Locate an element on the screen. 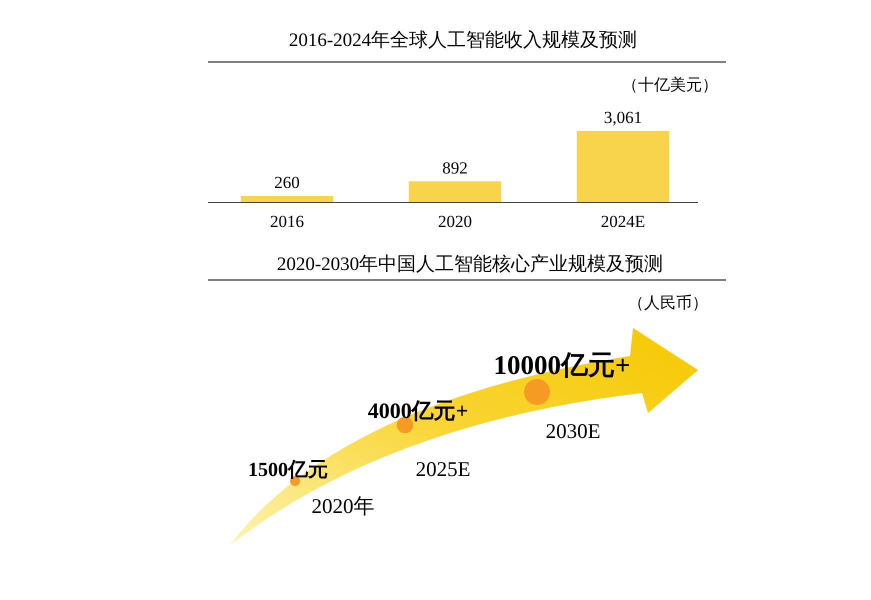 This screenshot has width=871, height=600. chart-title: 2016-2024年全球人工智能收入规模及预测 is located at coordinates (463, 40).